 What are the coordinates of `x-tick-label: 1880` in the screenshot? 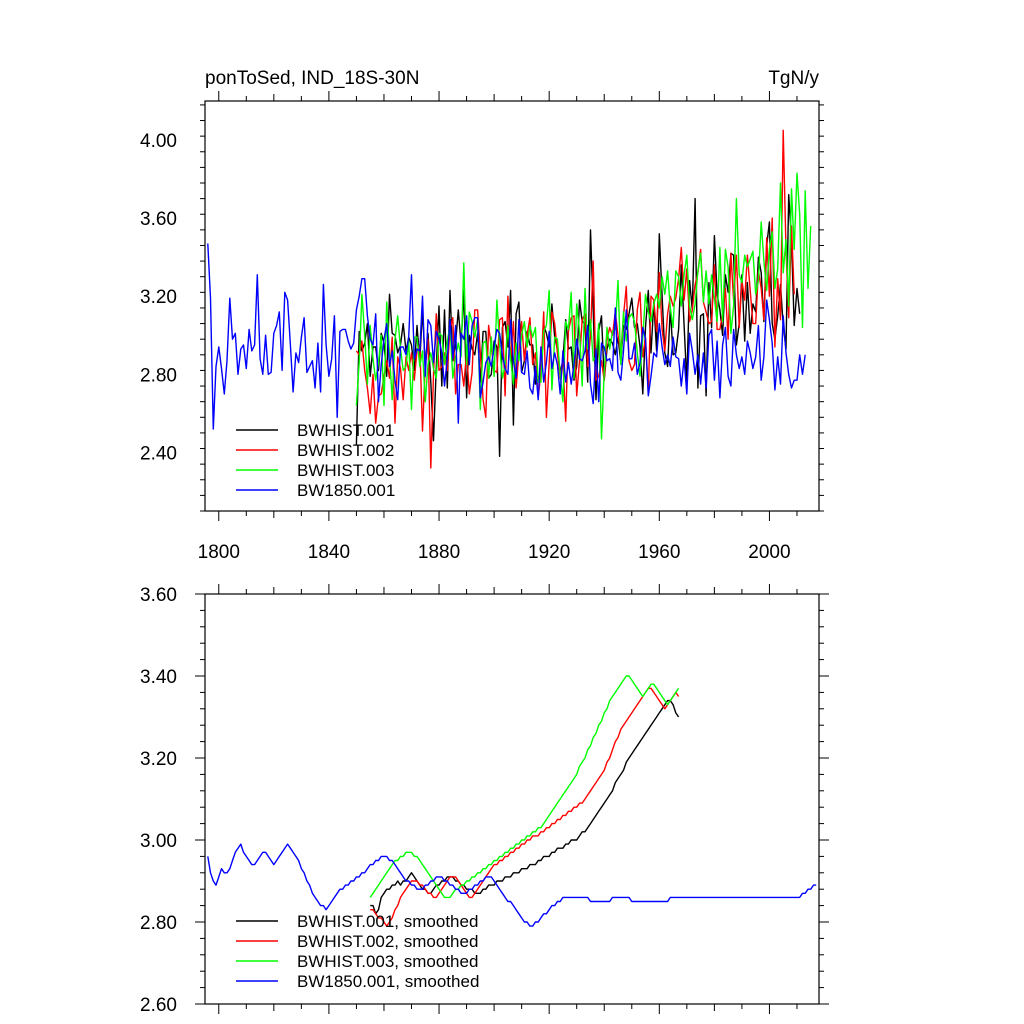 It's located at (439, 552).